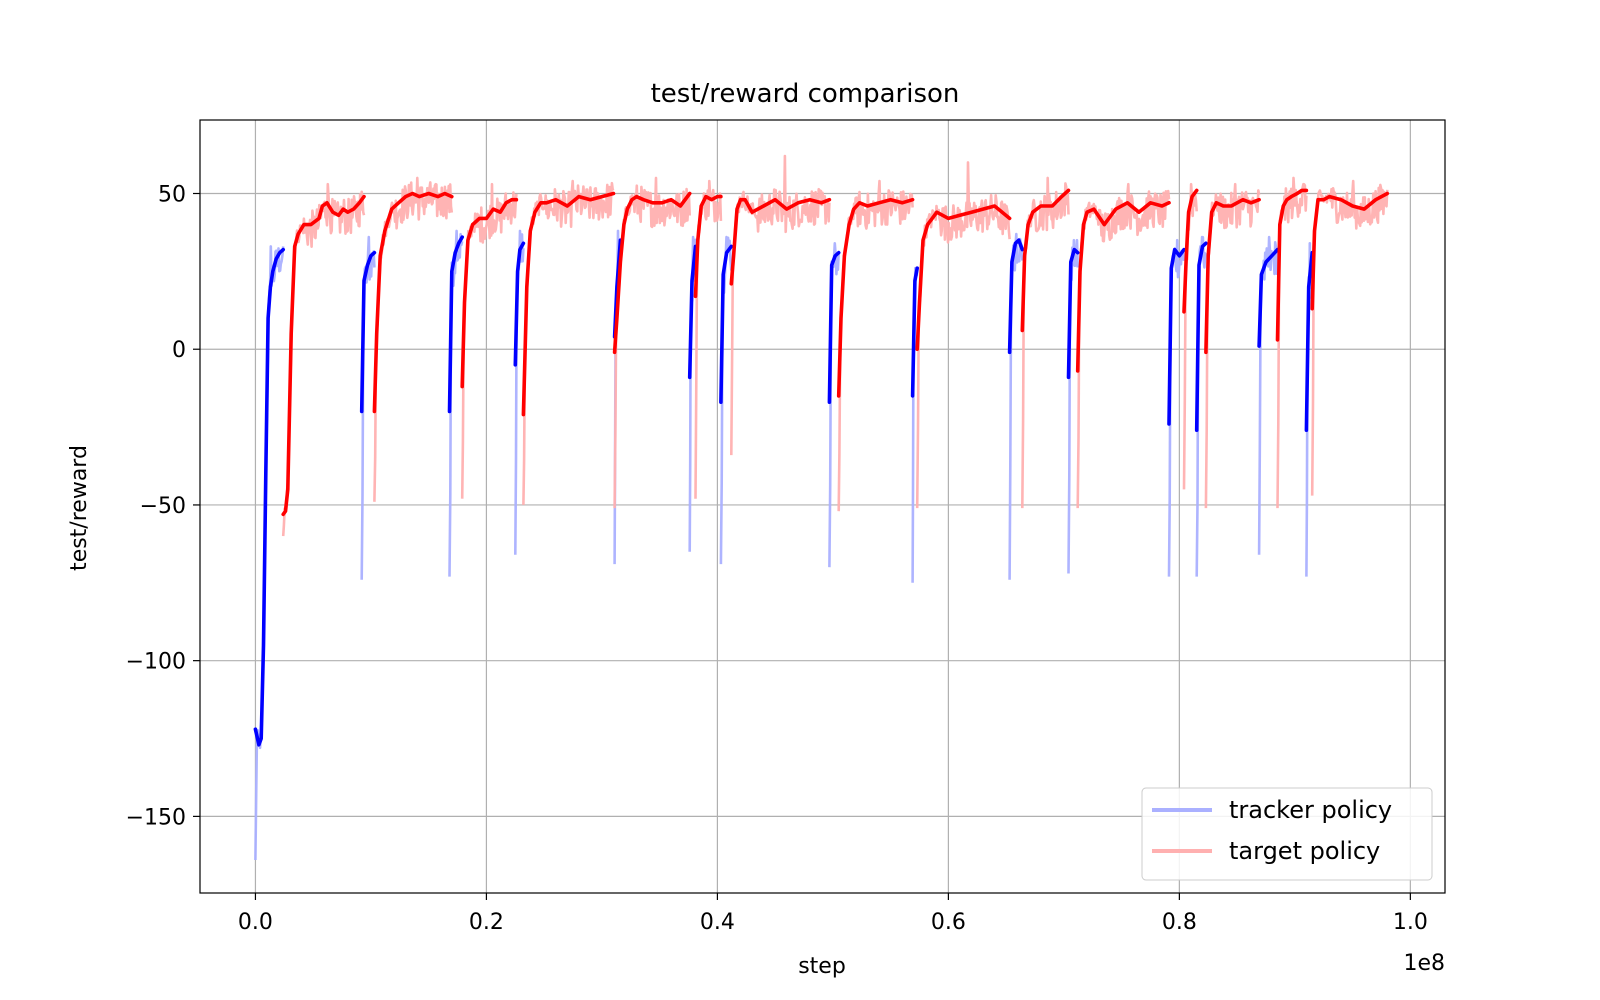  What do you see at coordinates (948, 922) in the screenshot?
I see `x-tick-label: 0.6` at bounding box center [948, 922].